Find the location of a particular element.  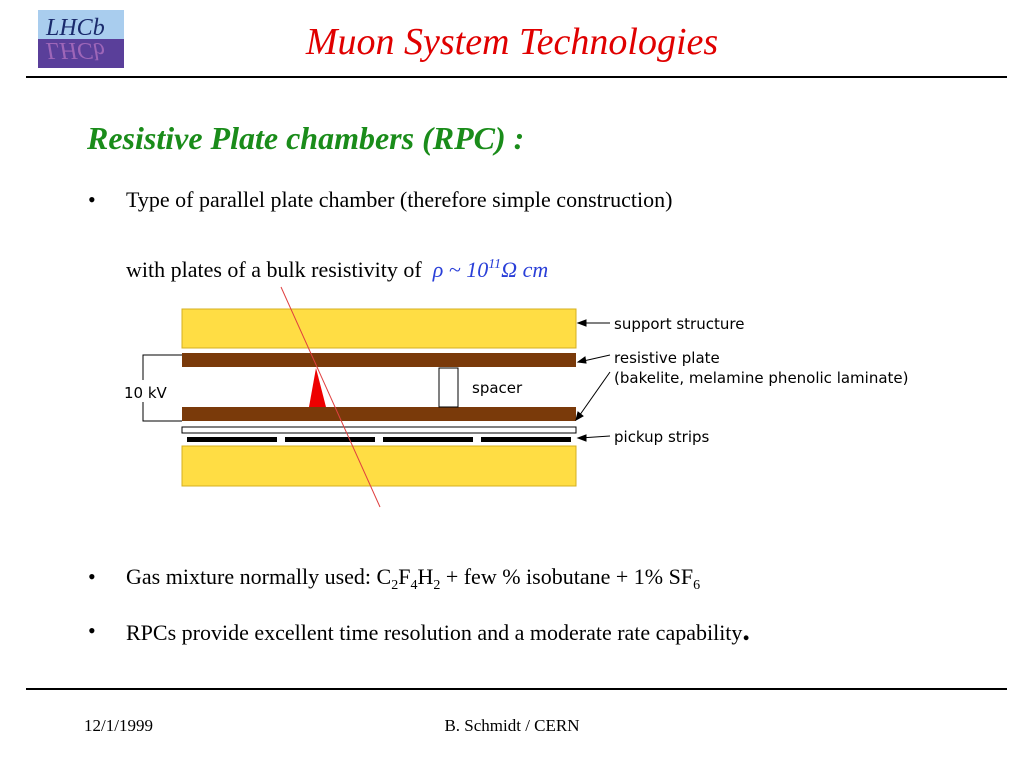

gas-element: H is located at coordinates (425, 576).